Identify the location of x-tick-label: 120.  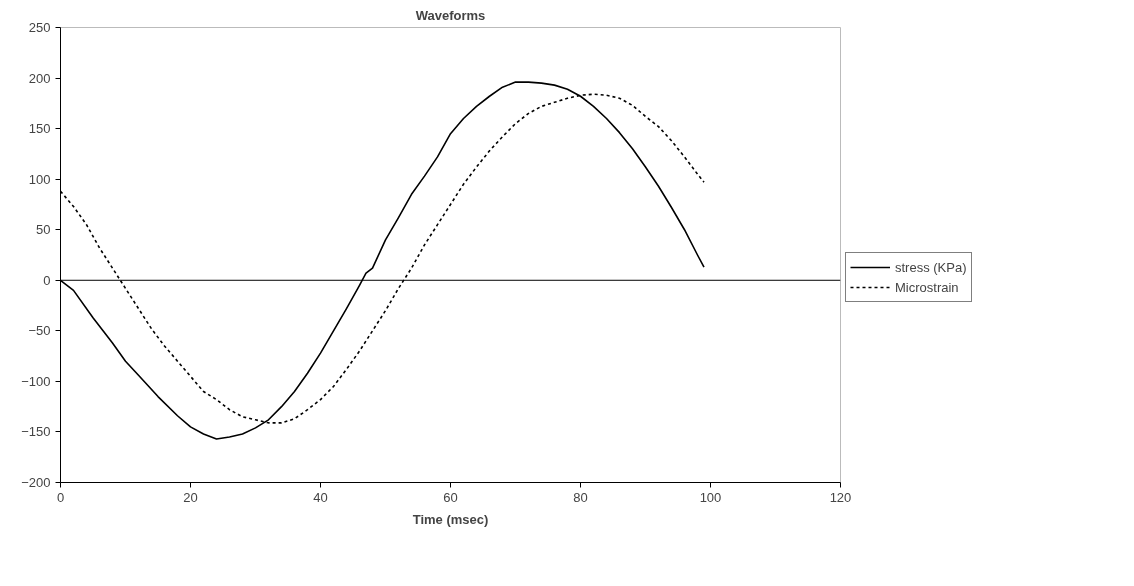
(840, 497).